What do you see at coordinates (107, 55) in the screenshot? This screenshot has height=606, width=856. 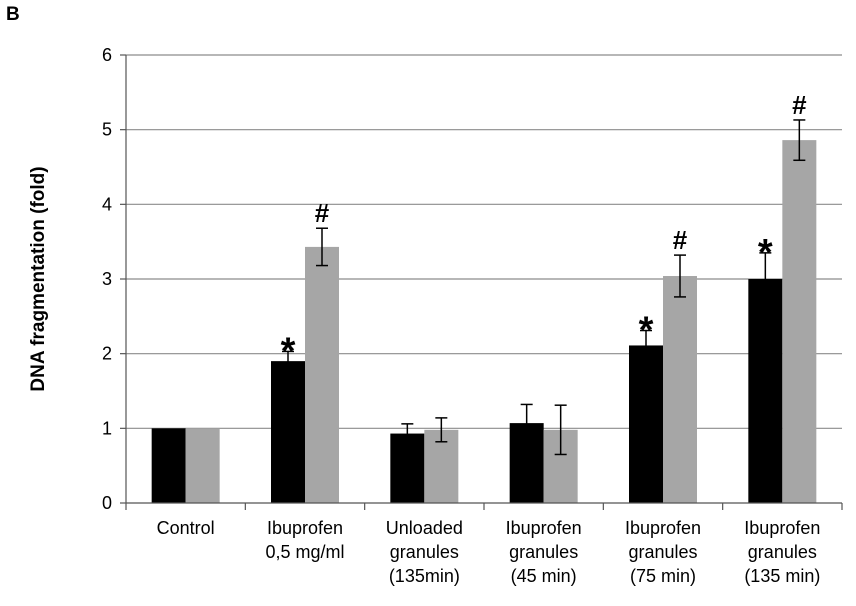 I see `y-tick-label: 6` at bounding box center [107, 55].